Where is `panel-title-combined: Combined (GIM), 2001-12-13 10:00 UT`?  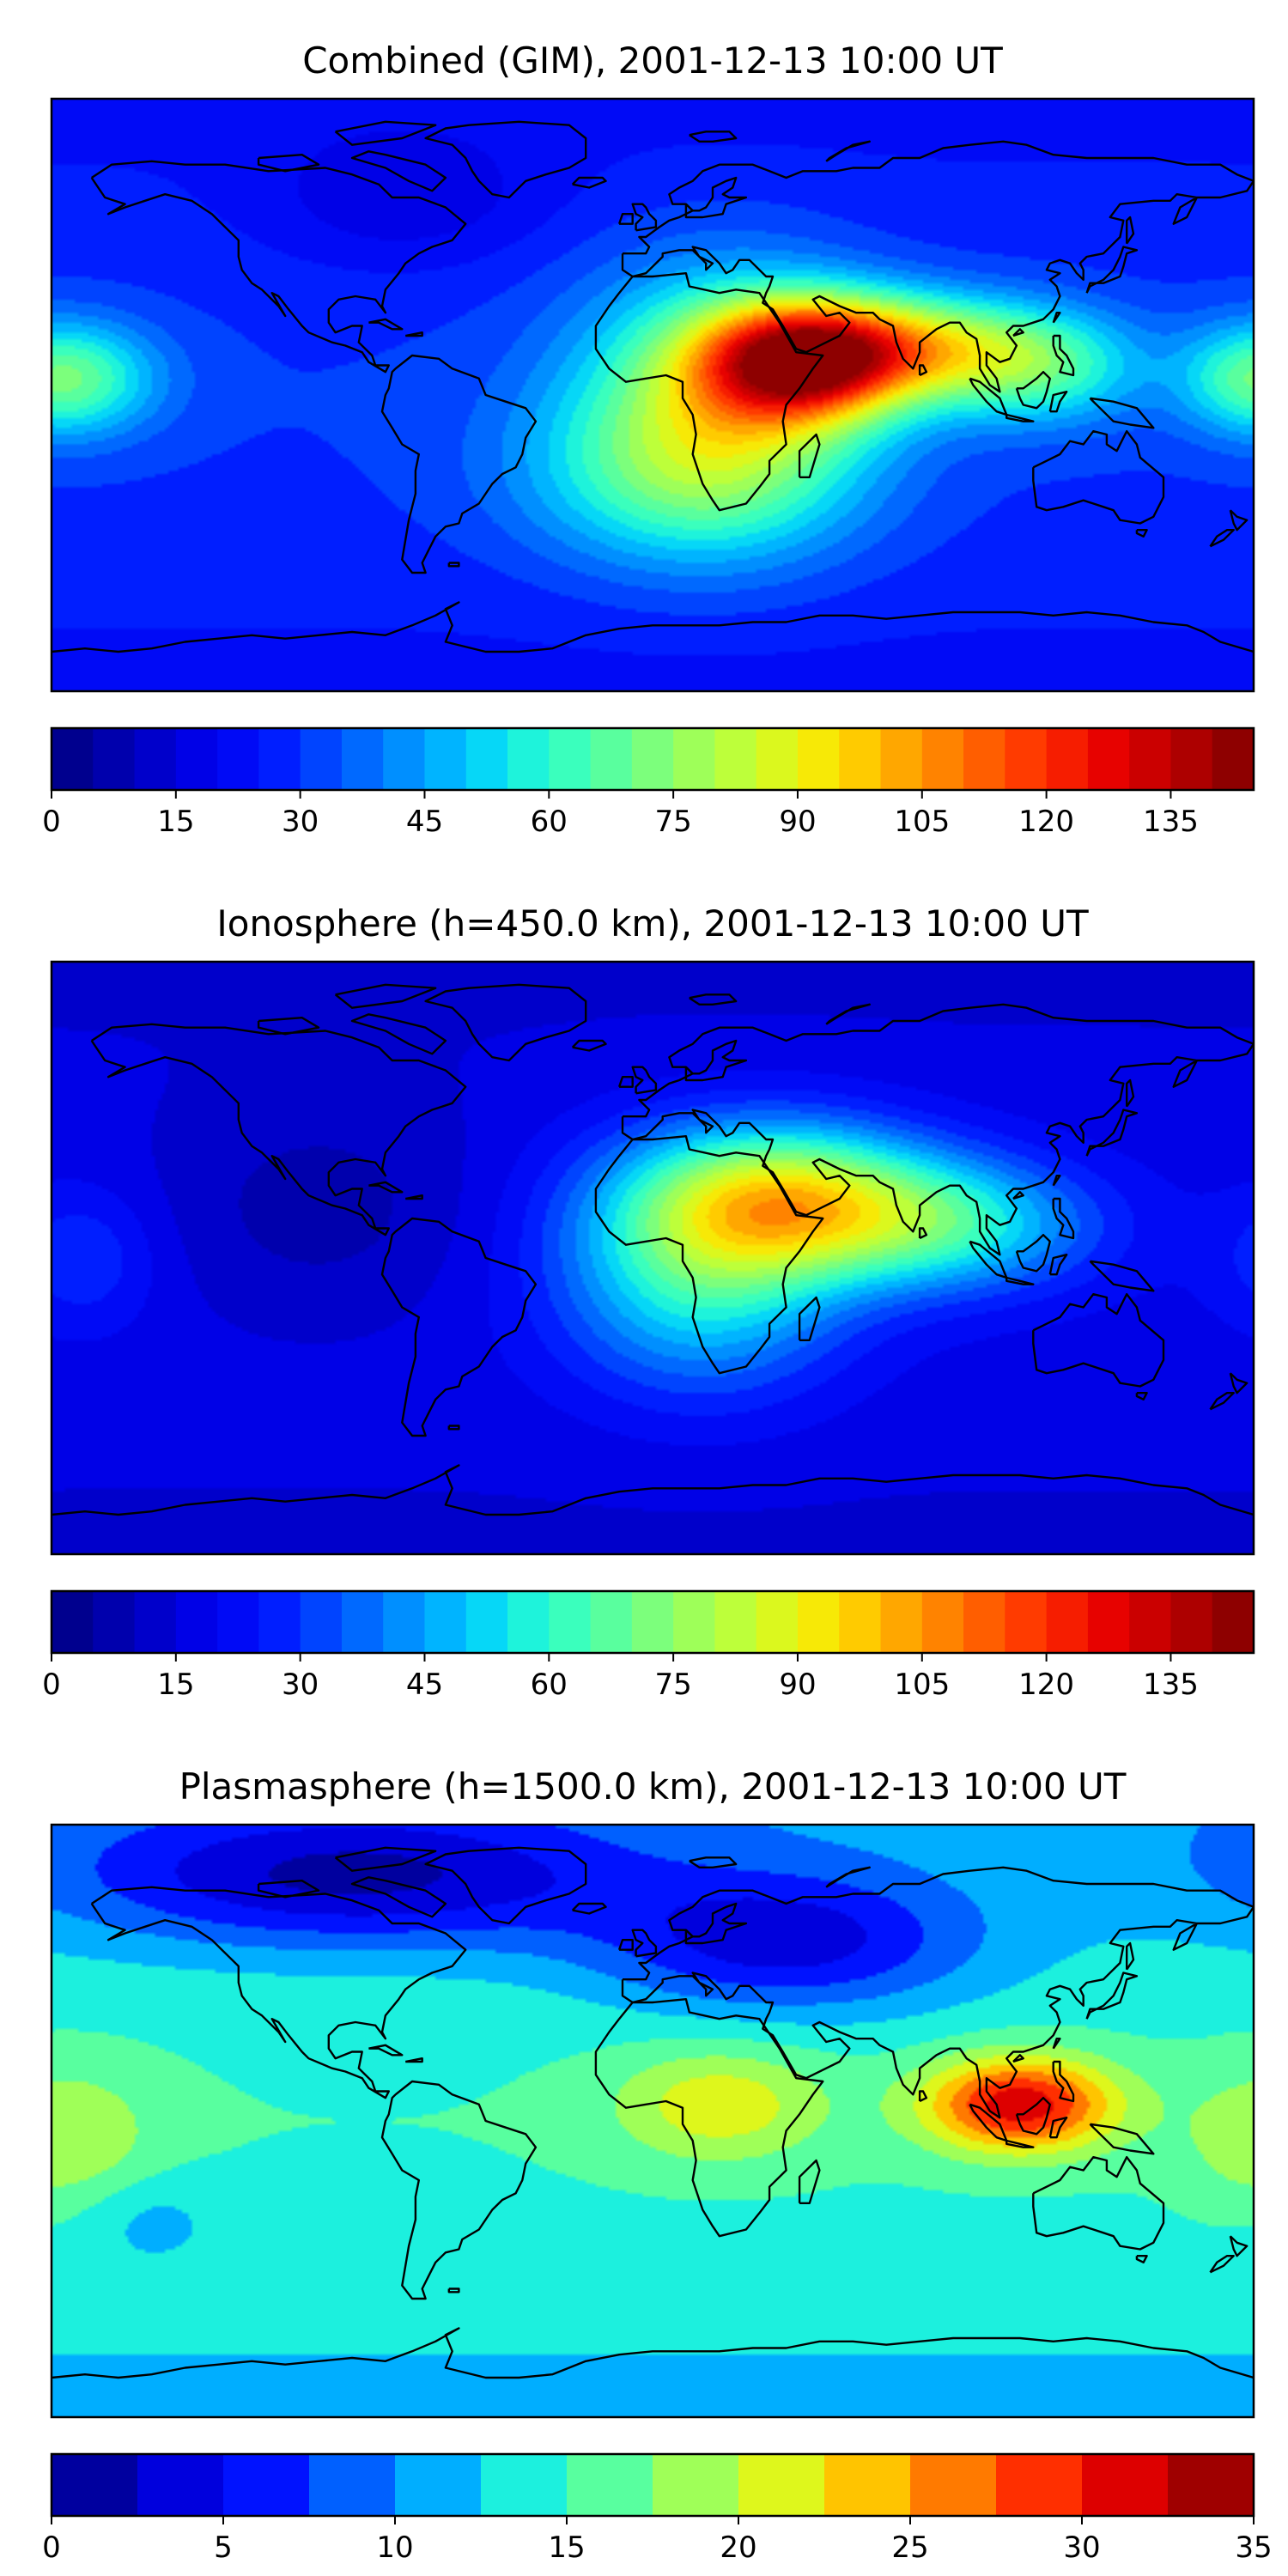
panel-title-combined: Combined (GIM), 2001-12-13 10:00 UT is located at coordinates (652, 61).